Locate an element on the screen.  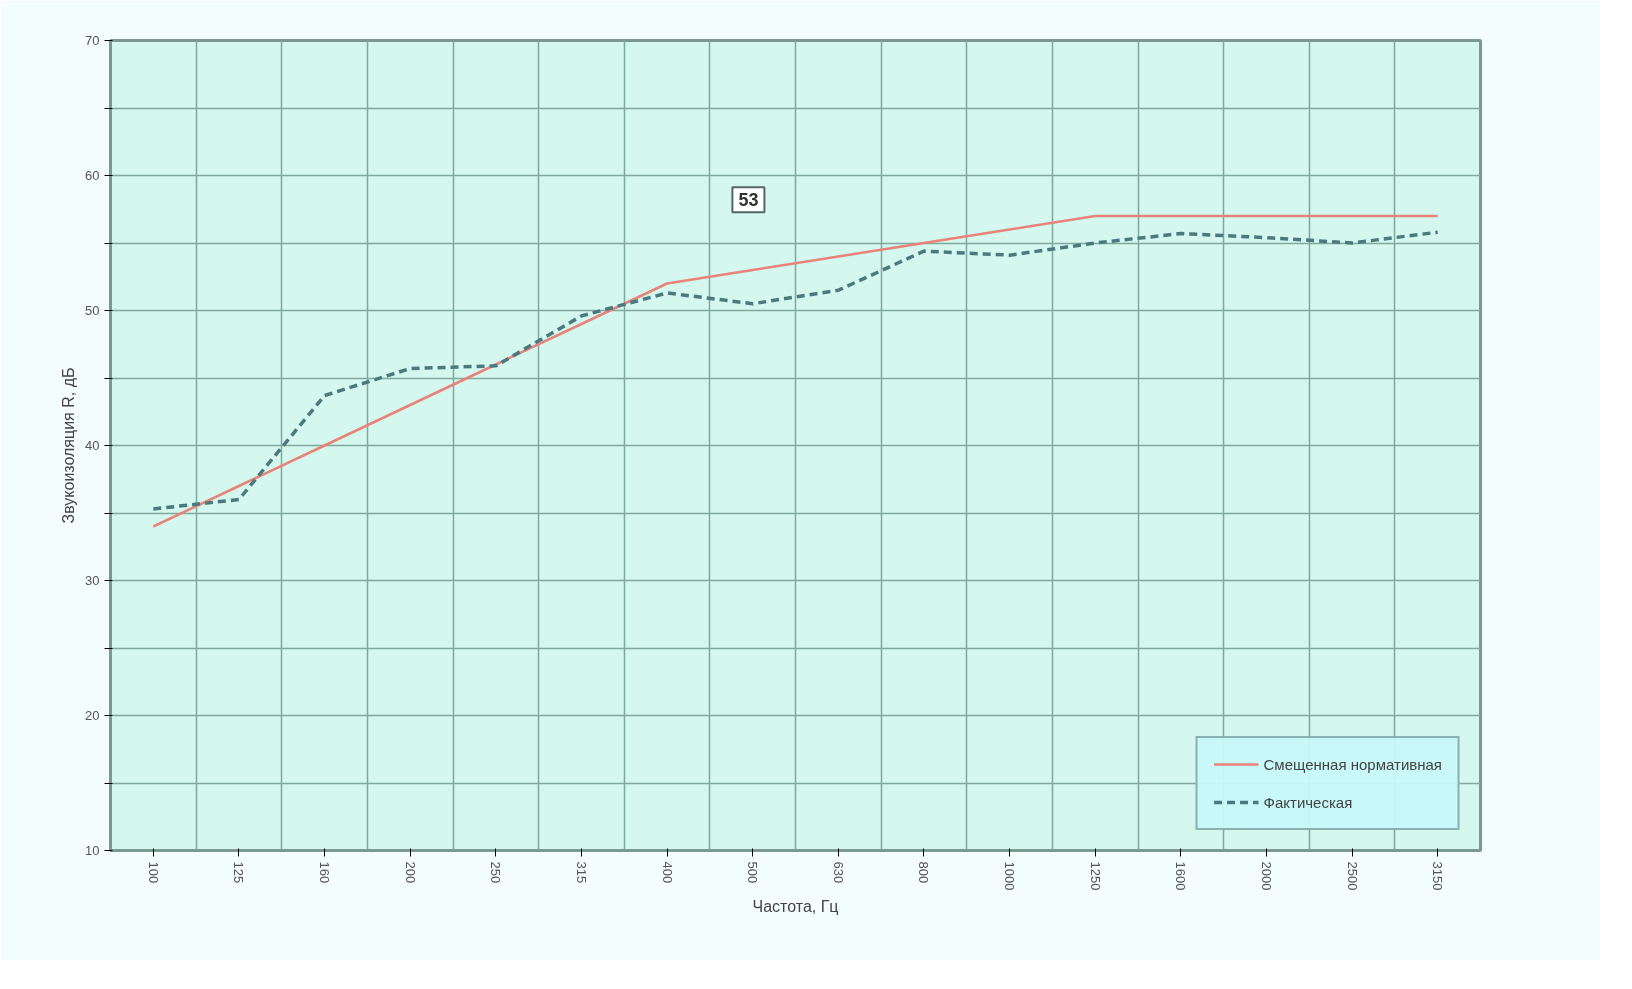
annotation: 53 is located at coordinates (748, 200).